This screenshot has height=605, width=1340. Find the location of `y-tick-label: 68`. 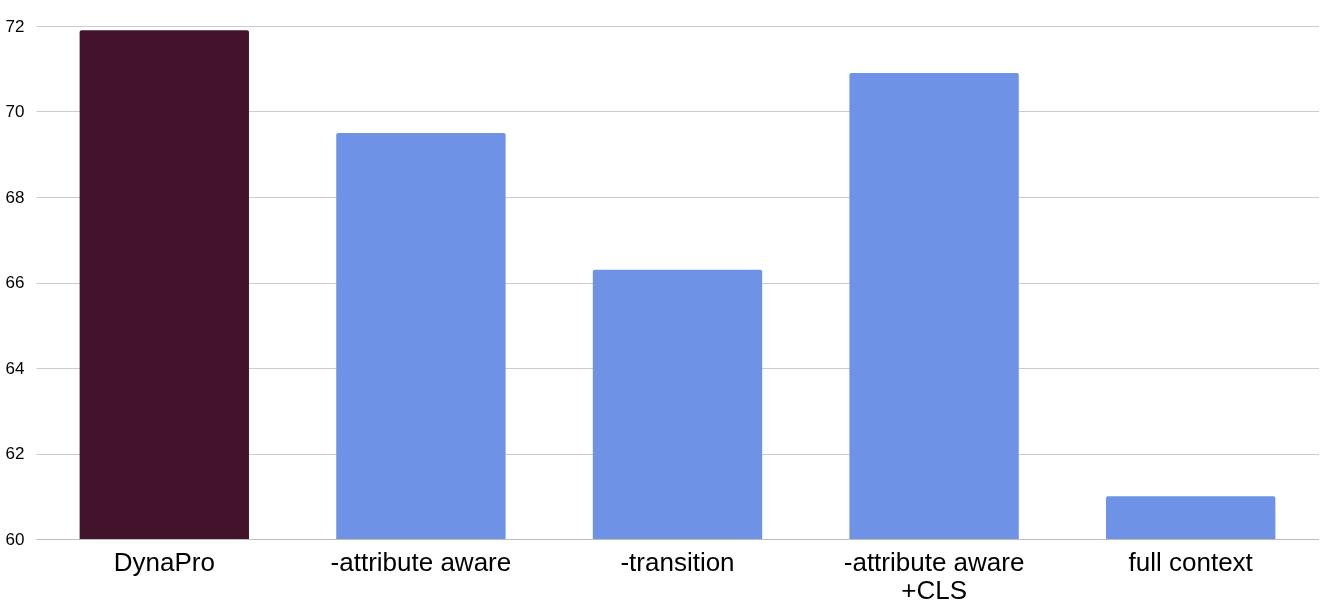

y-tick-label: 68 is located at coordinates (15, 197).